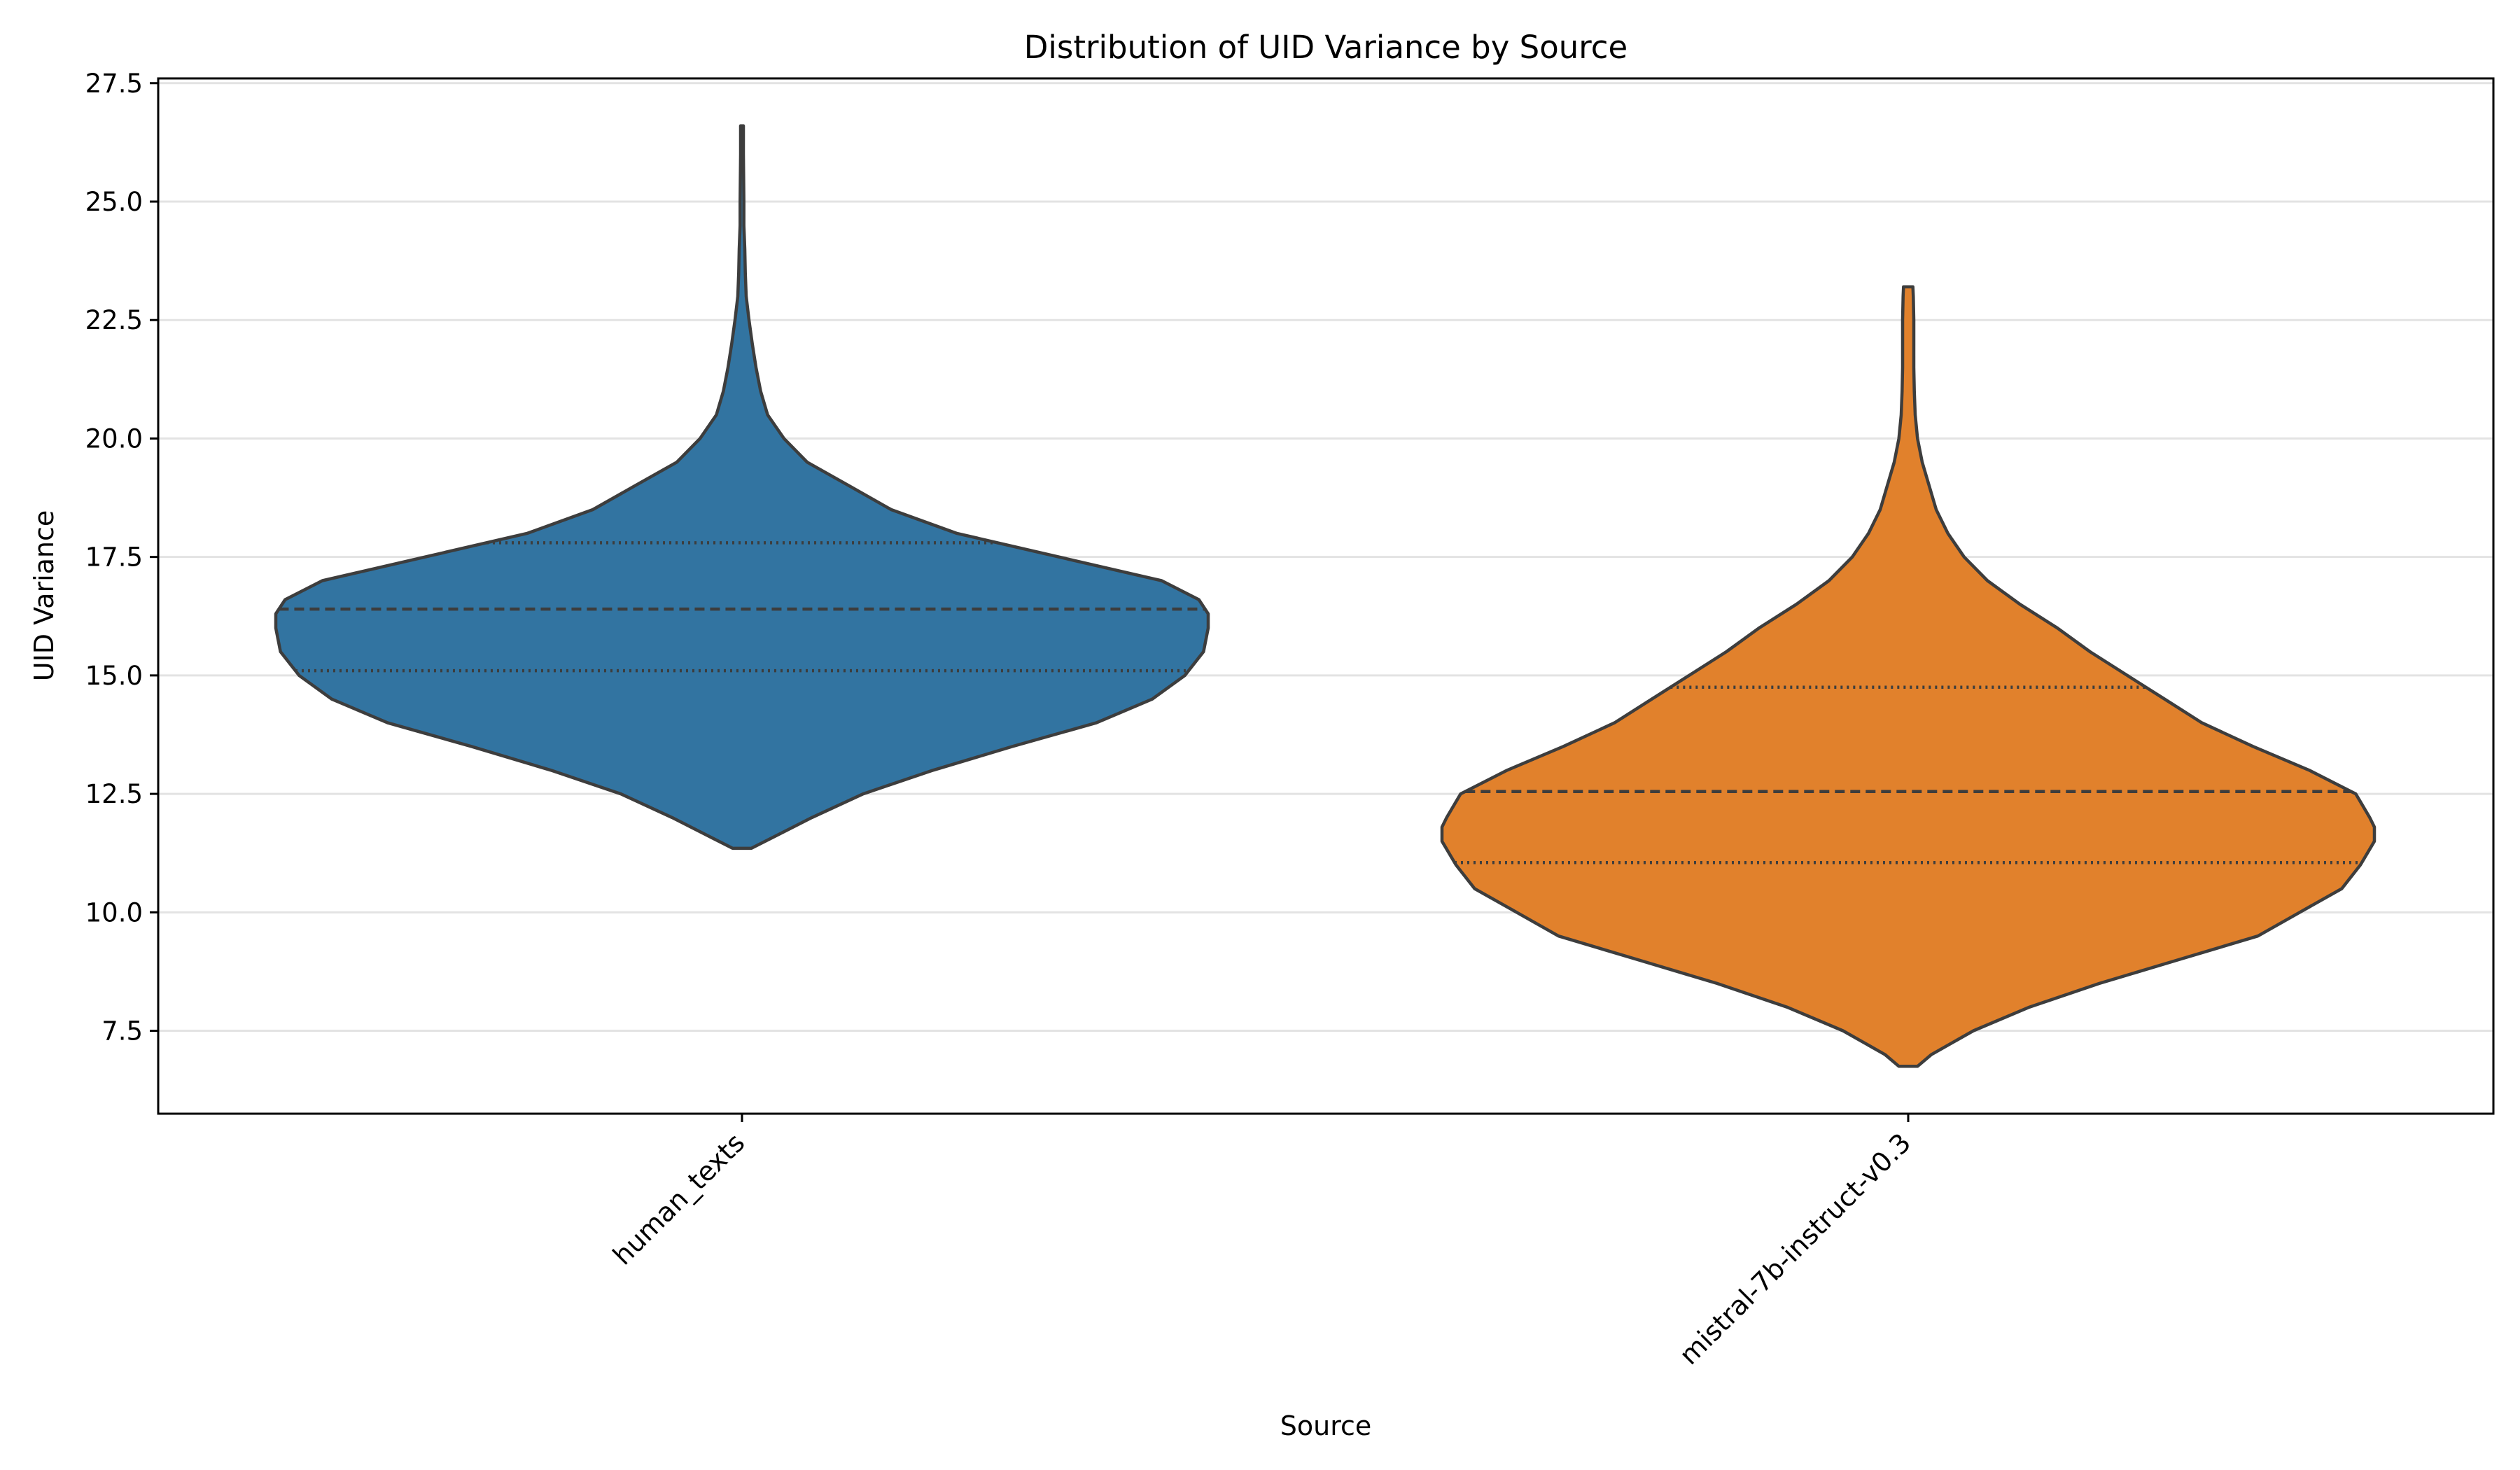 The height and width of the screenshot is (1470, 2520). Describe the element at coordinates (1326, 1425) in the screenshot. I see `x-axis-label: Source` at that location.